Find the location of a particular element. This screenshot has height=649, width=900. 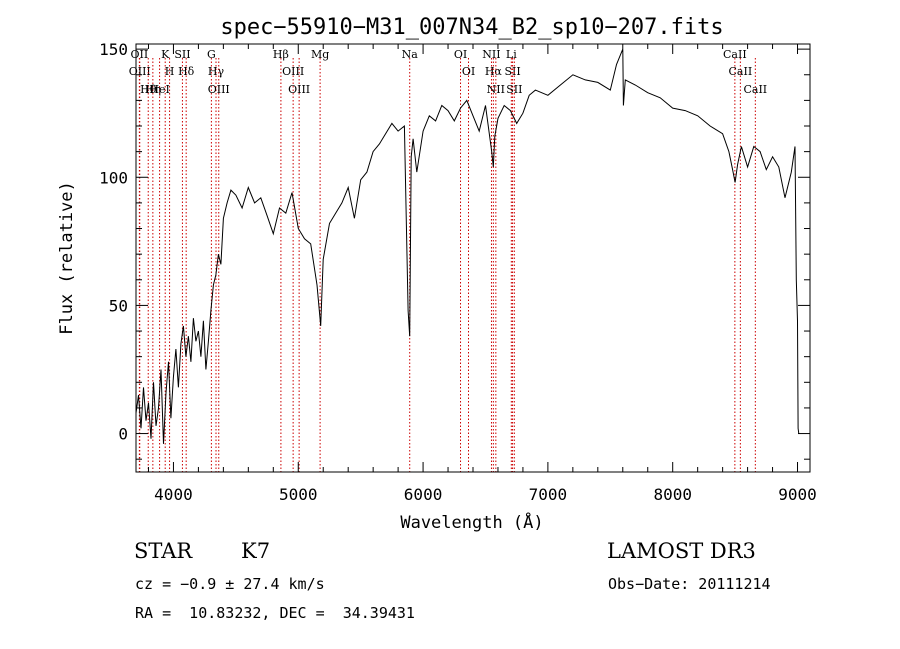

line-marker-label: Hβ is located at coordinates (281, 54).